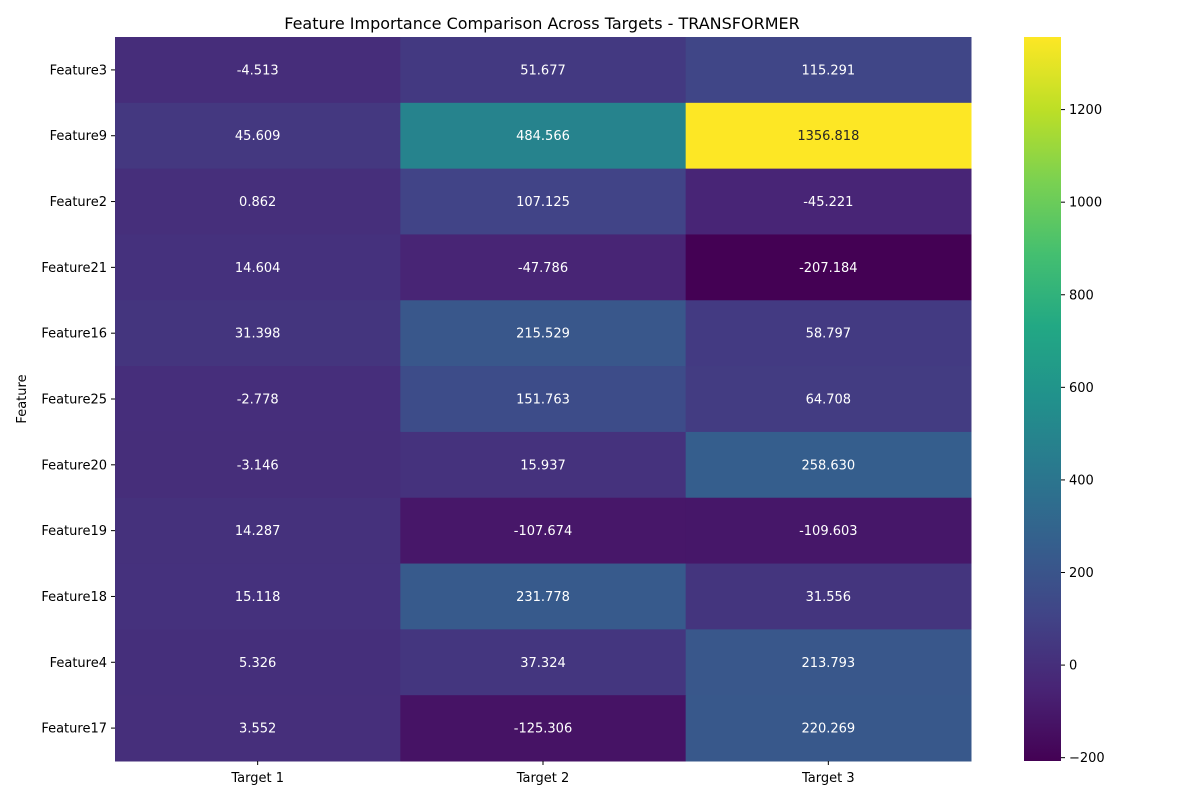  Describe the element at coordinates (78, 70) in the screenshot. I see `y-tick-label: Feature3` at that location.